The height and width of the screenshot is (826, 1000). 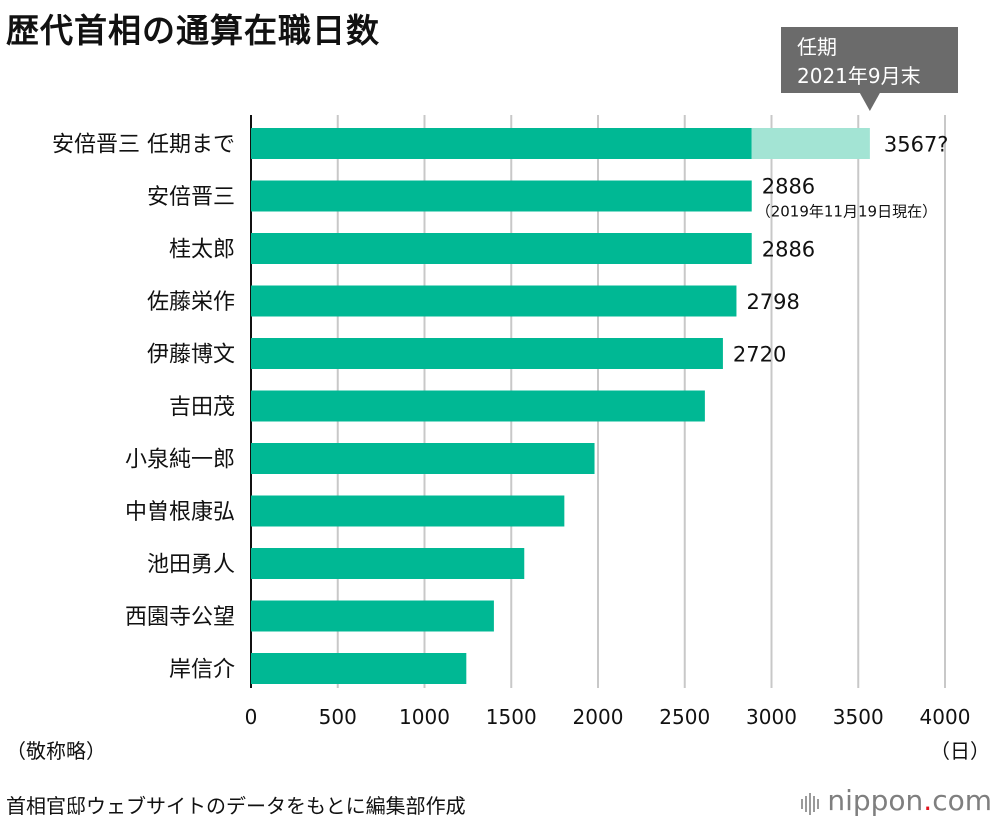 What do you see at coordinates (598, 717) in the screenshot?
I see `x-tick-label: 2000` at bounding box center [598, 717].